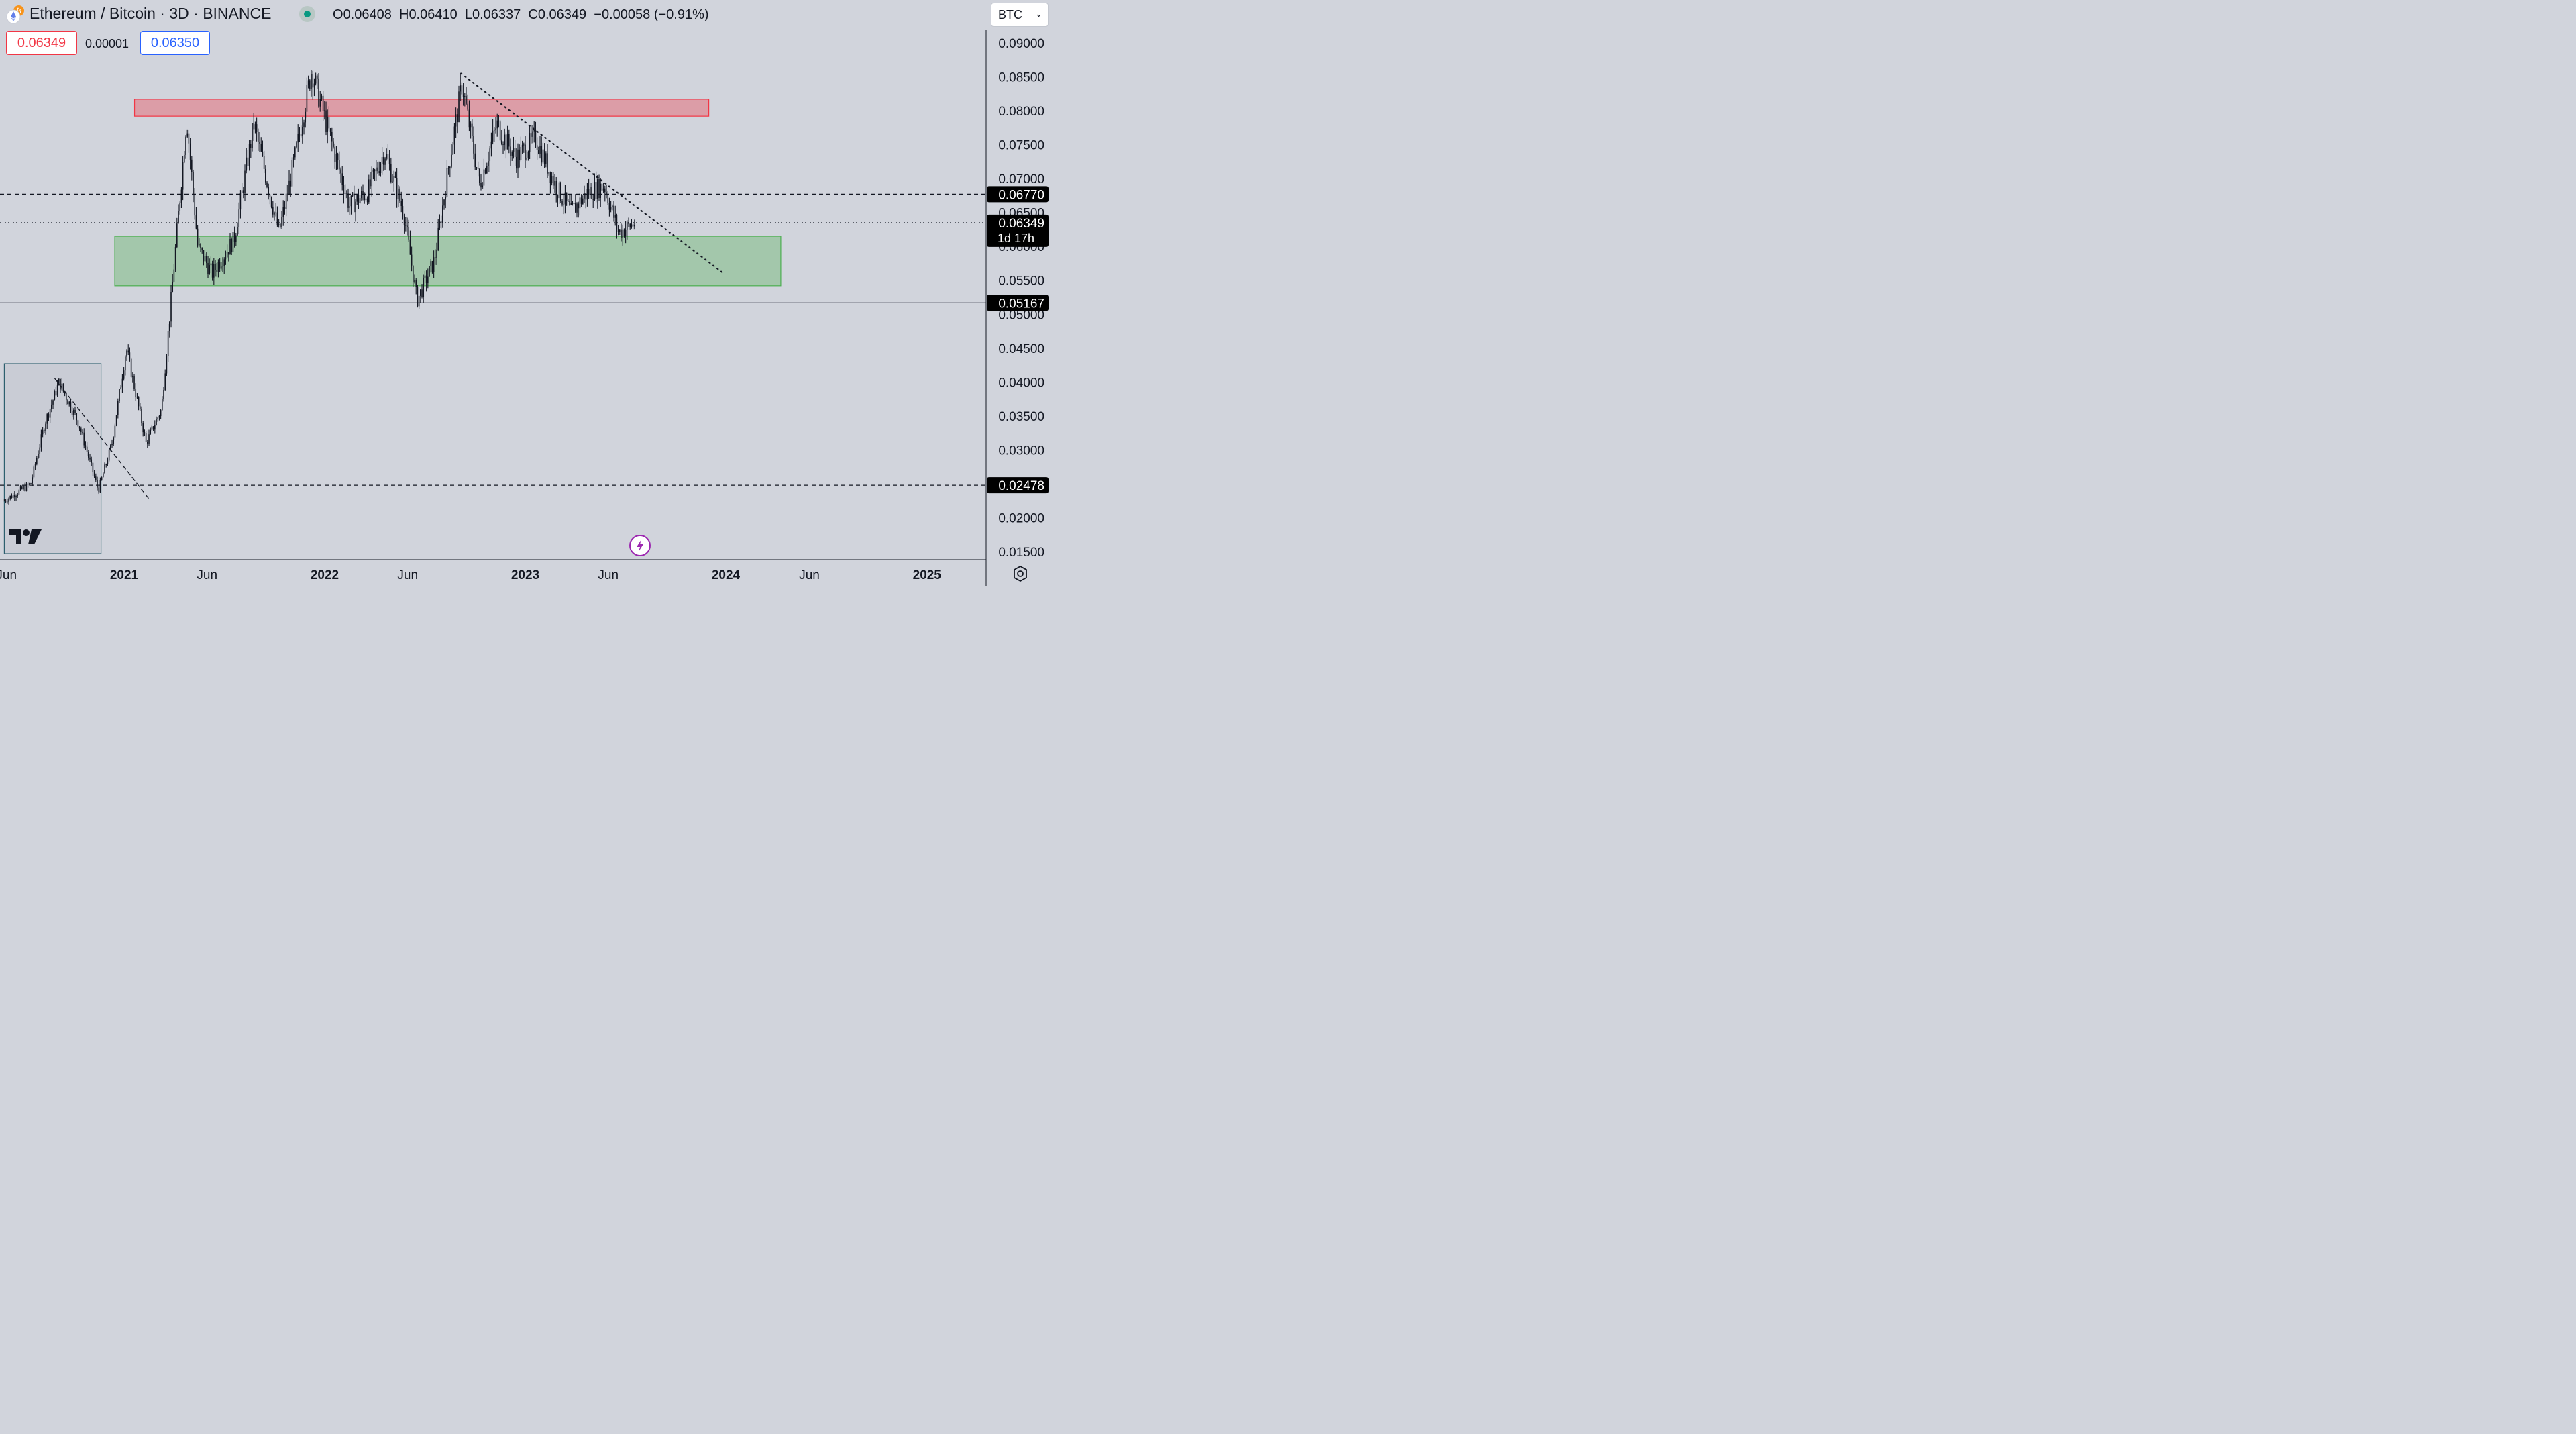 The height and width of the screenshot is (1434, 2576). What do you see at coordinates (307, 14) in the screenshot?
I see `market-status-icon` at bounding box center [307, 14].